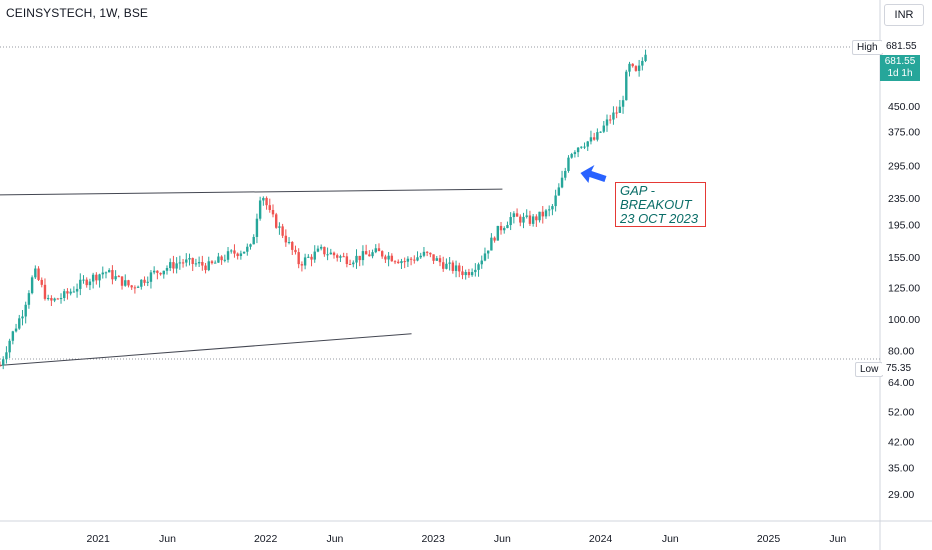  What do you see at coordinates (900, 73) in the screenshot?
I see `bar-countdown: 1d 1h` at bounding box center [900, 73].